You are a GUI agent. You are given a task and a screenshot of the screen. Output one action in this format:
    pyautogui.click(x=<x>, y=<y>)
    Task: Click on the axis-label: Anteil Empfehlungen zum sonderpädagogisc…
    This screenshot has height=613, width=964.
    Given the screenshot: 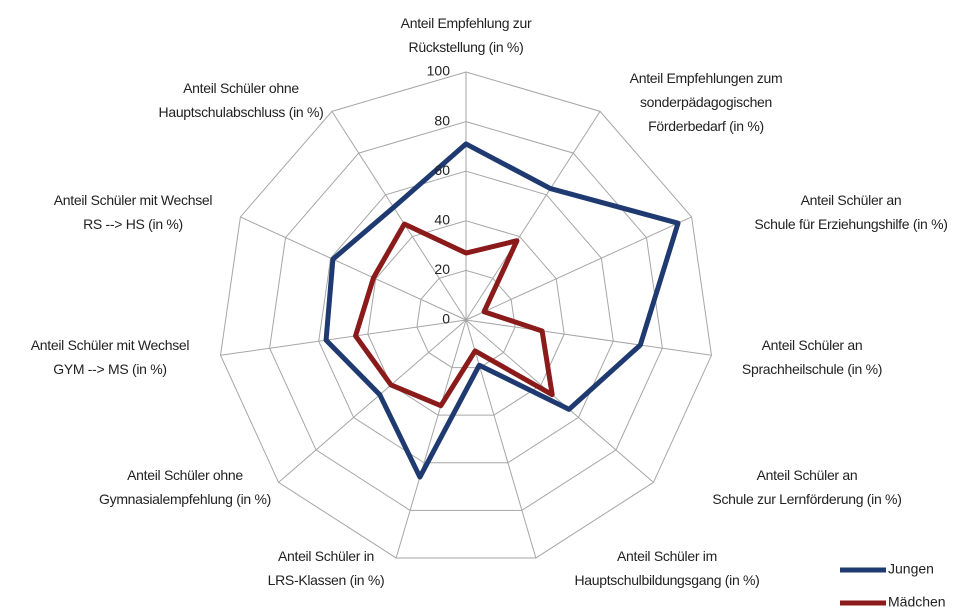 What is the action you would take?
    pyautogui.click(x=706, y=102)
    